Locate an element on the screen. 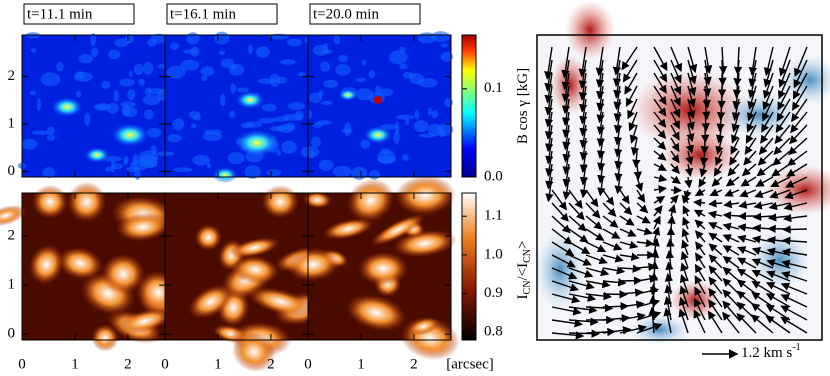 The height and width of the screenshot is (376, 830). colorbar is located at coordinates (469, 266).